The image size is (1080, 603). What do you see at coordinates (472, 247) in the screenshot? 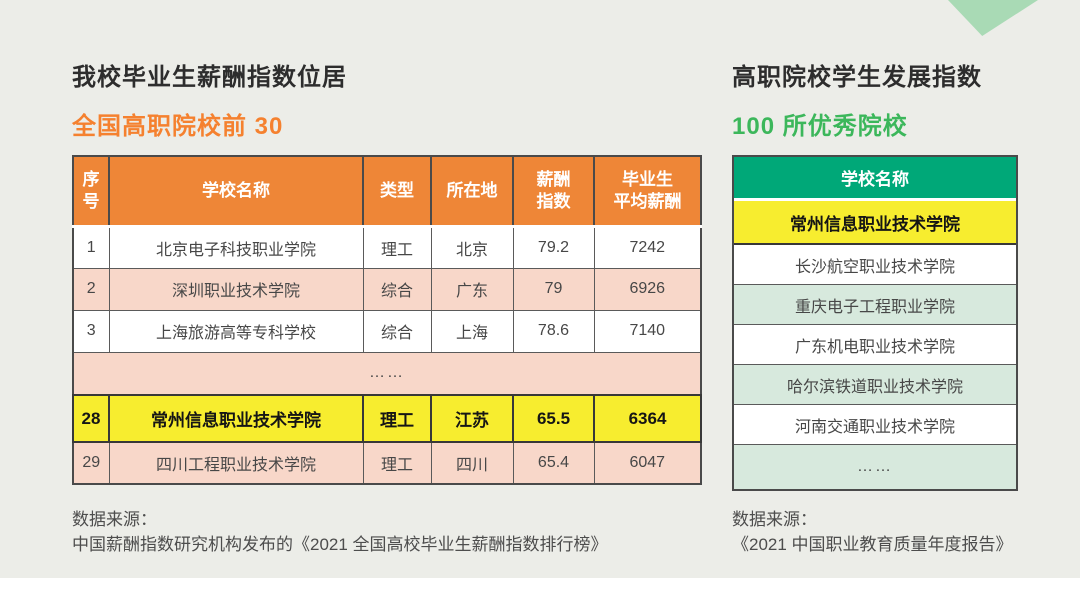
I see `location-cell: 北京` at bounding box center [472, 247].